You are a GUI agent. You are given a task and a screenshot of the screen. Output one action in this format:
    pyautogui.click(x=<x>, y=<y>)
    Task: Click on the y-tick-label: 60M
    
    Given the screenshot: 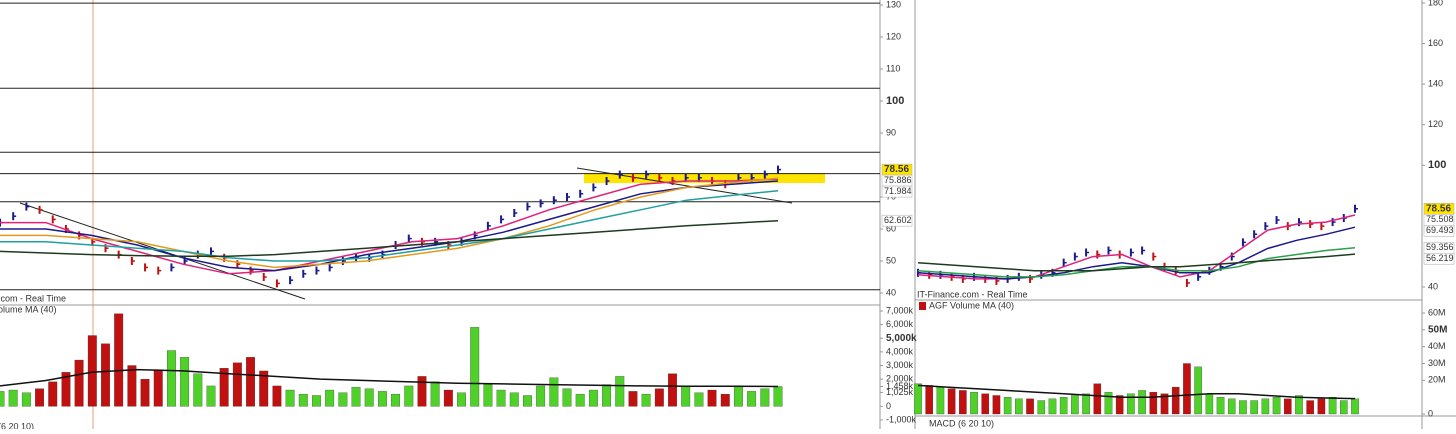 What is the action you would take?
    pyautogui.click(x=1437, y=312)
    